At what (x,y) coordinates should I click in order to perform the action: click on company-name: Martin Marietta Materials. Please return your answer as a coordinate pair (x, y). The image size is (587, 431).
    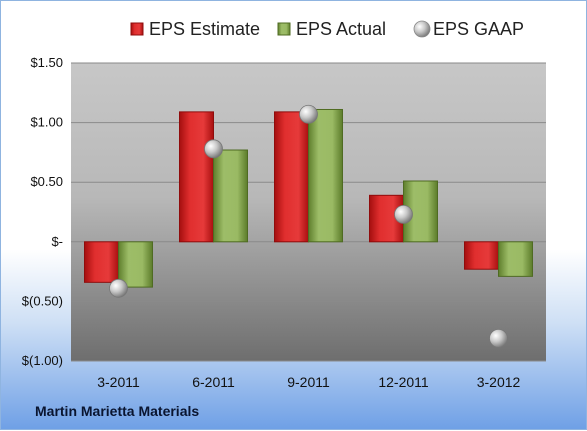
    Looking at the image, I should click on (117, 411).